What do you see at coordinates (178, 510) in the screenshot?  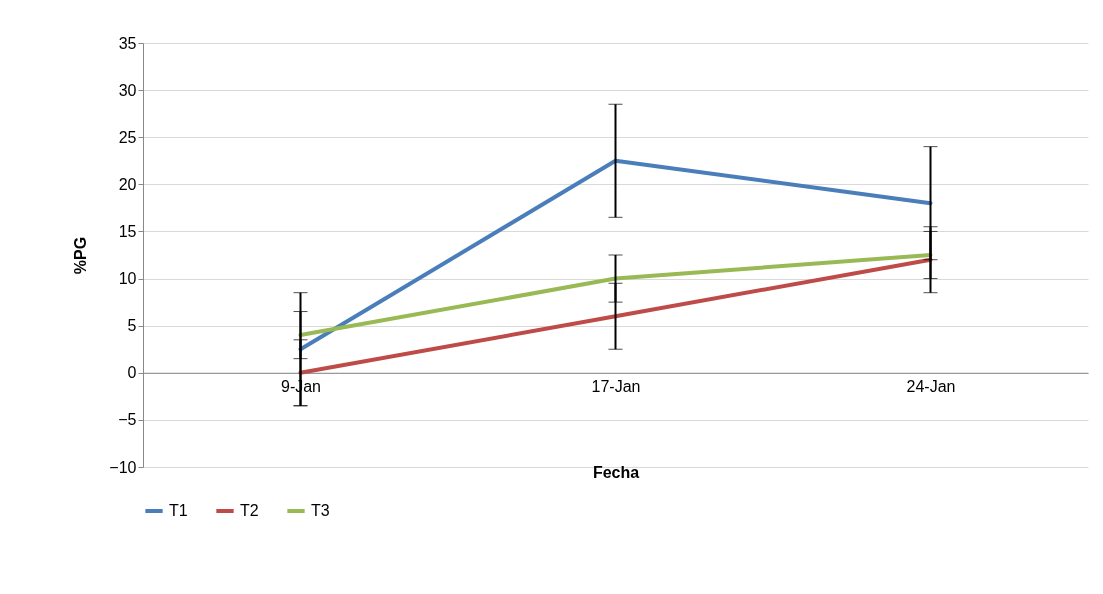 I see `legend-label: T1` at bounding box center [178, 510].